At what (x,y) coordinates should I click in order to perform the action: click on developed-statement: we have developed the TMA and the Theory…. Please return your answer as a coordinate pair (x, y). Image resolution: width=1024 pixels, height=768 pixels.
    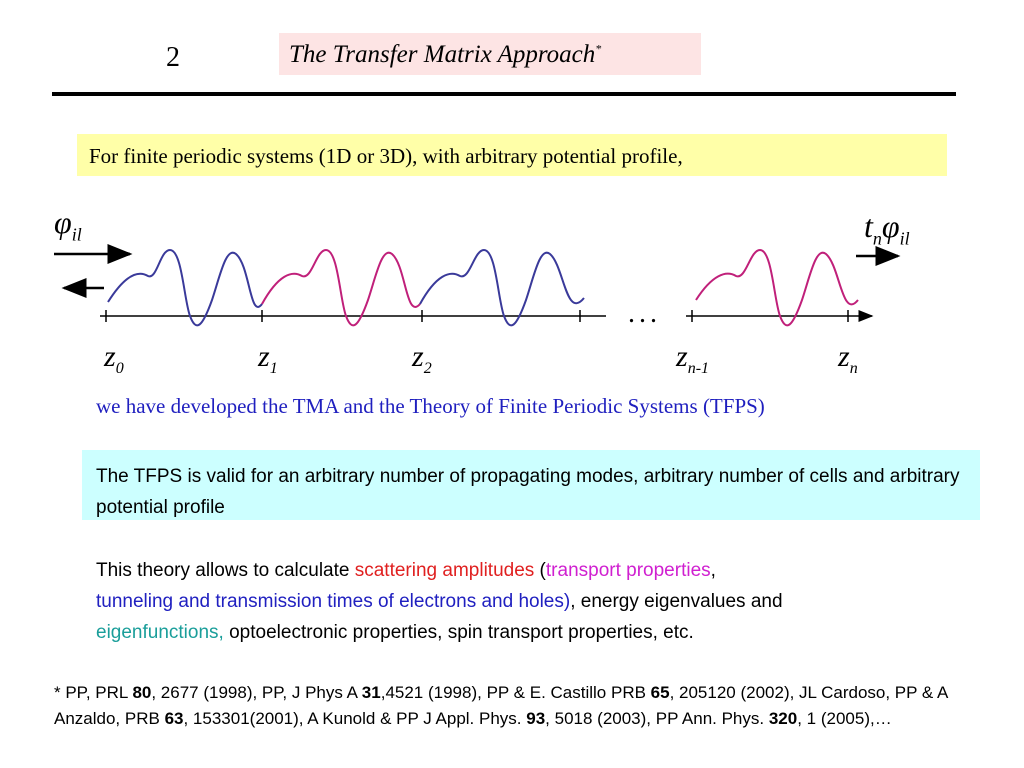
    Looking at the image, I should click on (430, 406).